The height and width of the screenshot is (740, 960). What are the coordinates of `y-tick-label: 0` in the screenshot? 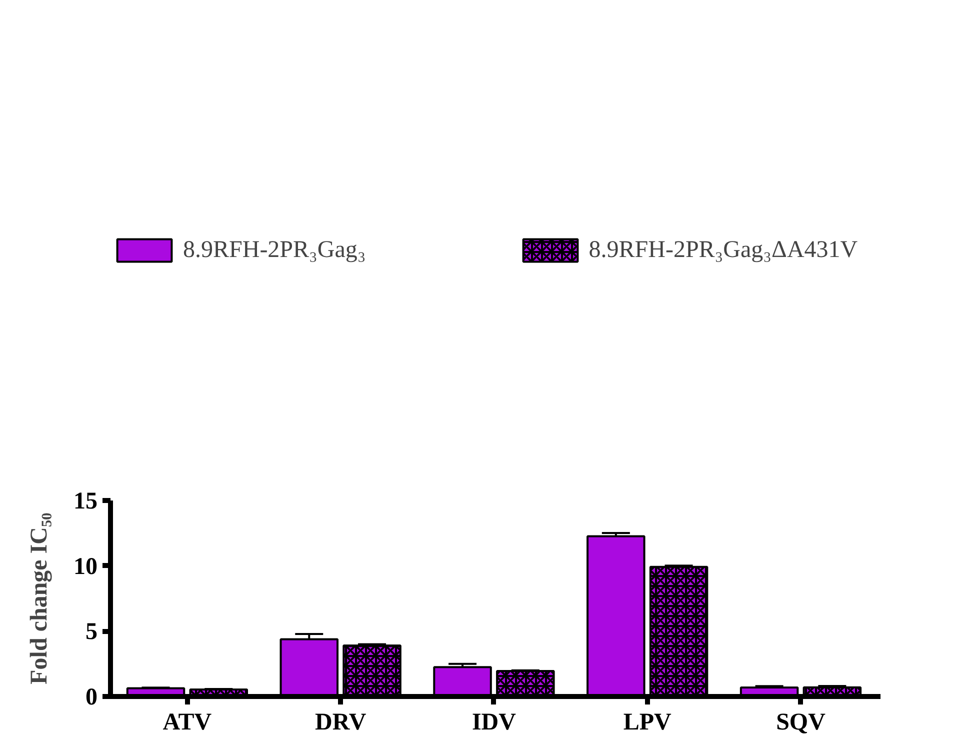 It's located at (92, 697).